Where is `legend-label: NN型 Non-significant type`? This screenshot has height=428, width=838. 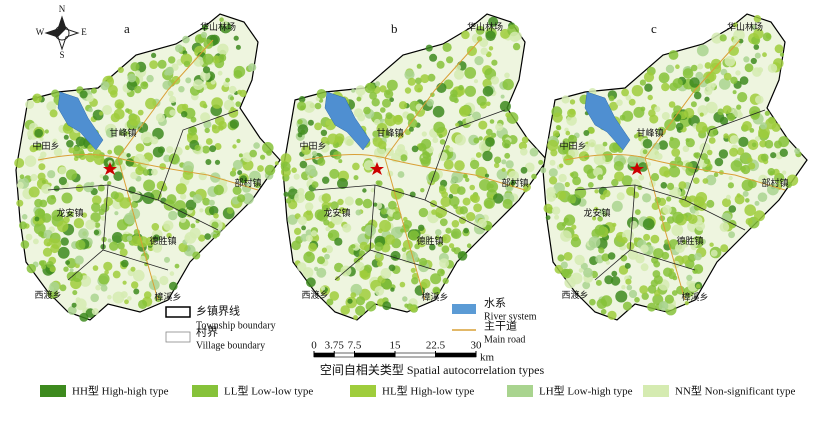
legend-label: NN型 Non-significant type is located at coordinates (735, 391).